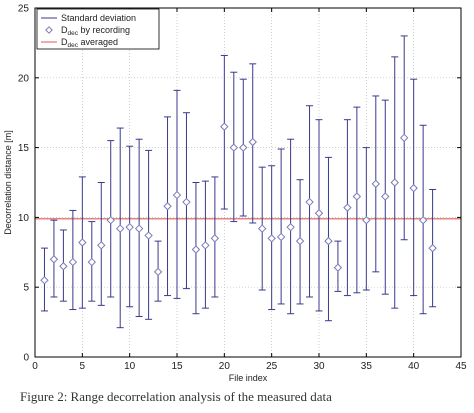  Describe the element at coordinates (89, 43) in the screenshot. I see `legend-label-averaged: Ddec averaged` at that location.